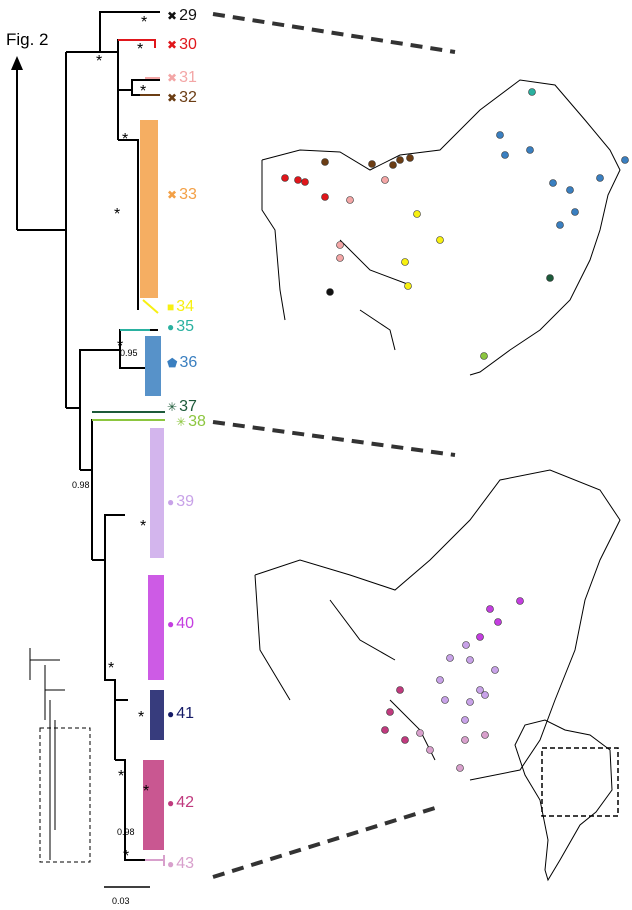  I want to click on clade-label-29: ✖ 29, so click(182, 16).